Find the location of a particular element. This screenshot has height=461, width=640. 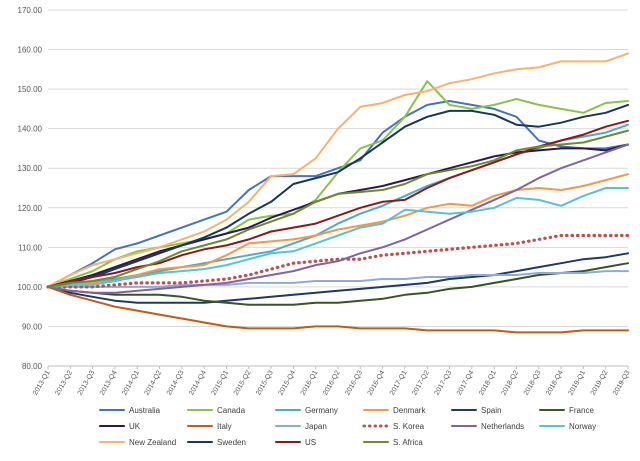

legend-label: Japan is located at coordinates (316, 426).